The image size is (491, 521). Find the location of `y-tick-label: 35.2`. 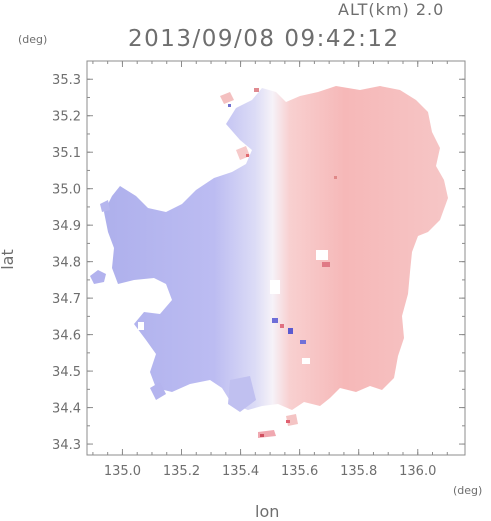

y-tick-label: 35.2 is located at coordinates (66, 117).